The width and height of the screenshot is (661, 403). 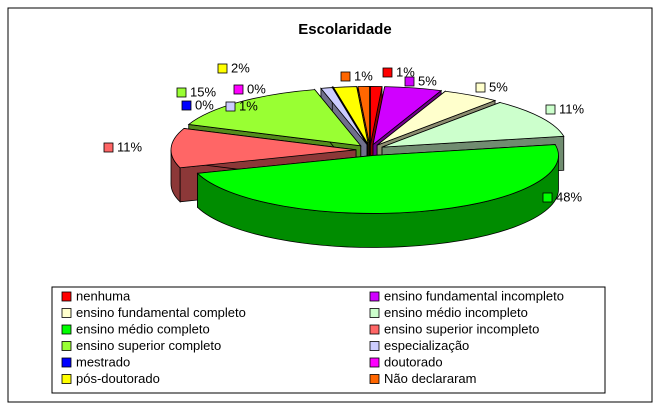 I want to click on legend-label: ensino fundamental incompleto, so click(x=474, y=295).